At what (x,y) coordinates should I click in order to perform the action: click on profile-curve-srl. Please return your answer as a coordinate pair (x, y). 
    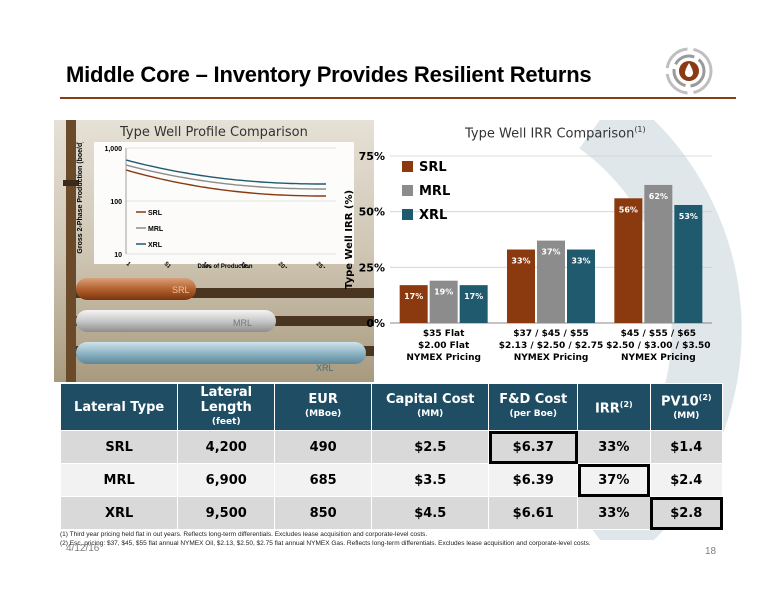
    Looking at the image, I should click on (225, 183).